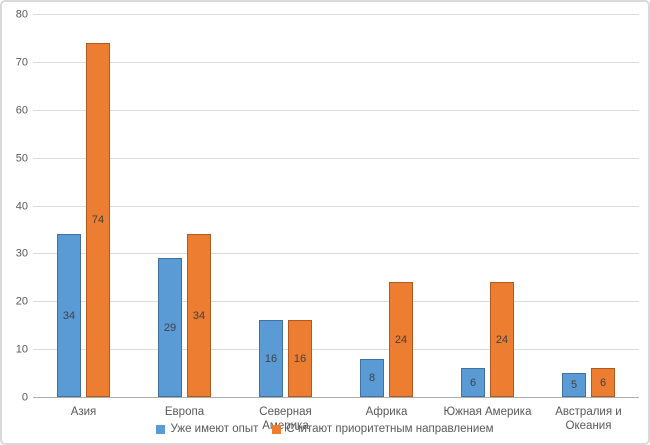 The image size is (650, 445). I want to click on category-group: 8 24, so click(386, 206).